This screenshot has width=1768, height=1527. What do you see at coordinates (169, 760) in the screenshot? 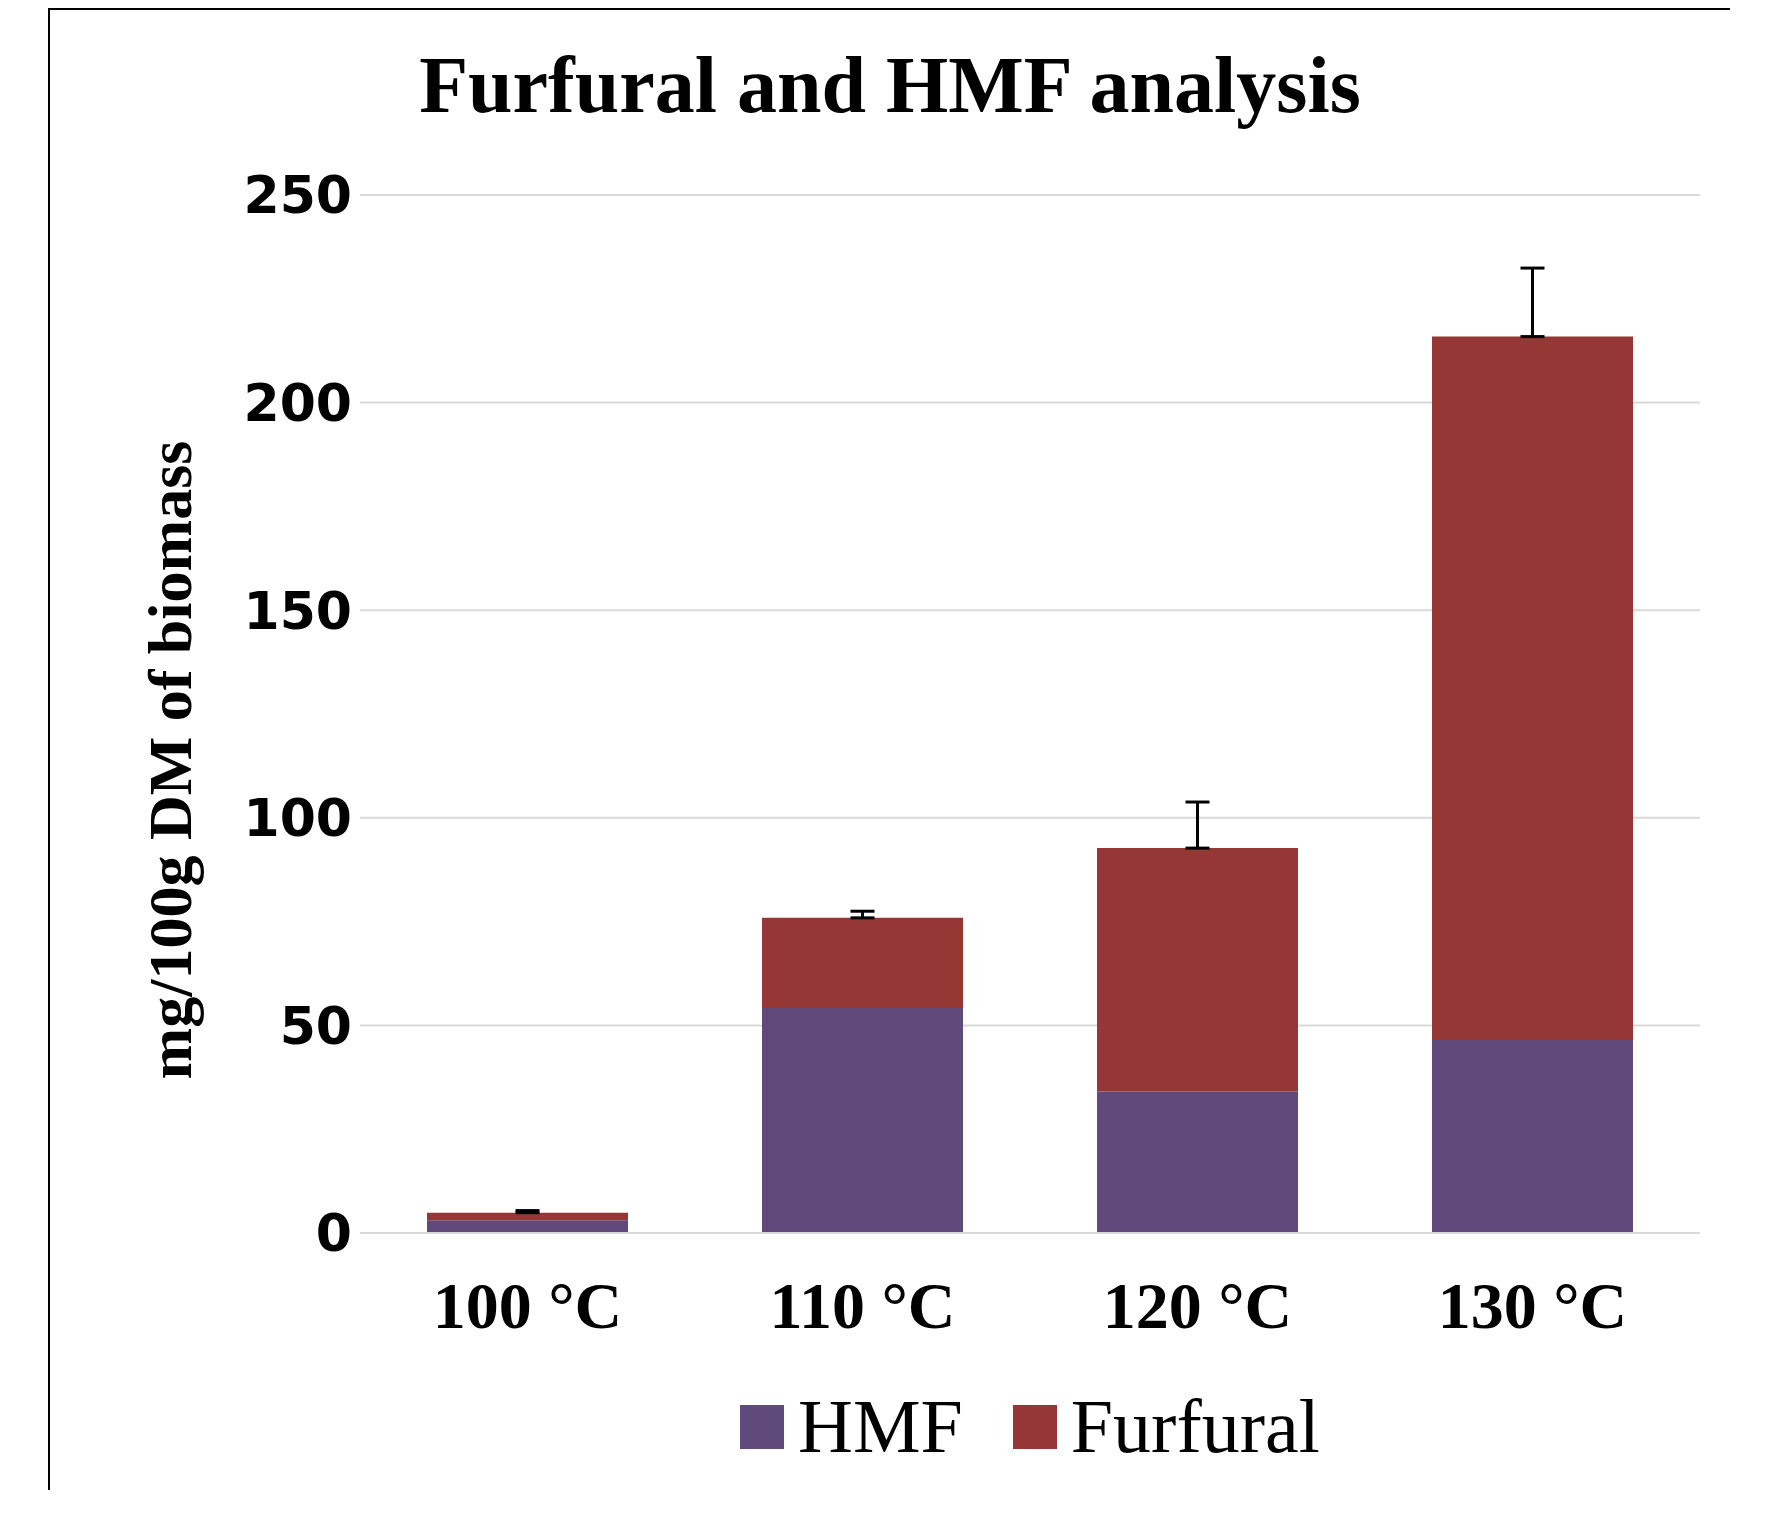
I see `y-axis-title: mg/100g DM of biomass` at bounding box center [169, 760].